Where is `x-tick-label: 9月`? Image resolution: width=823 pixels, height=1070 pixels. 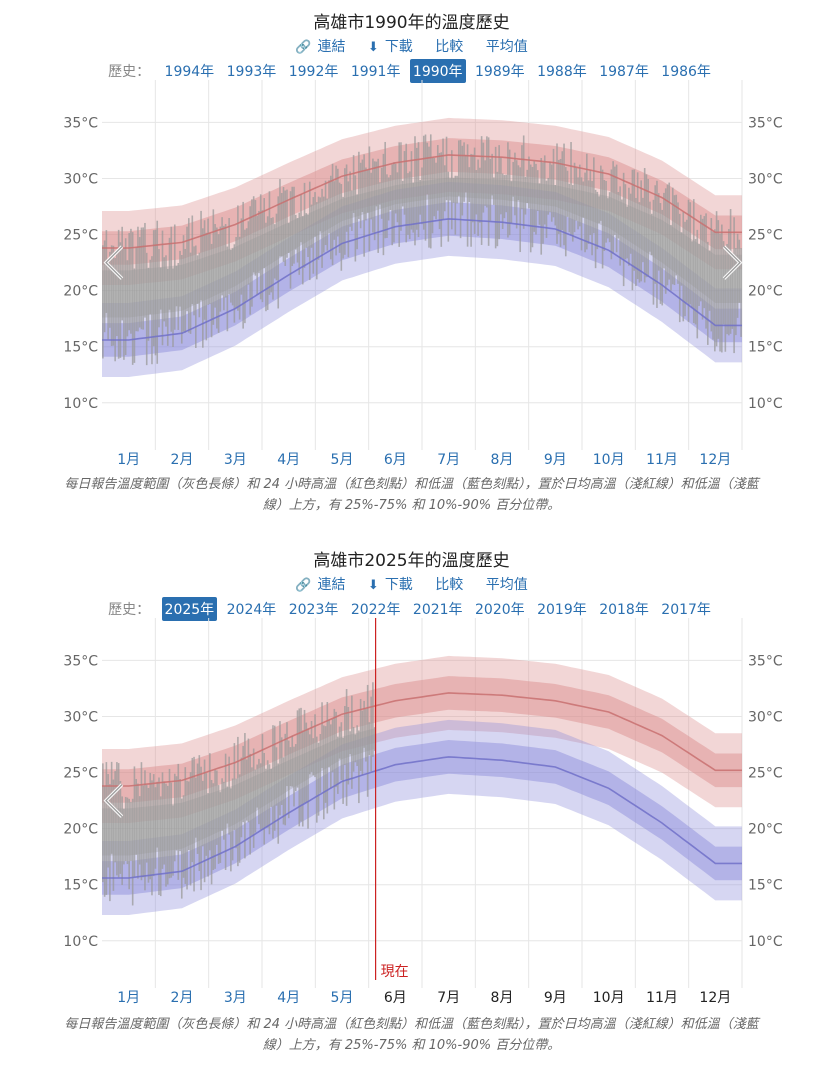
x-tick-label: 9月 is located at coordinates (555, 460).